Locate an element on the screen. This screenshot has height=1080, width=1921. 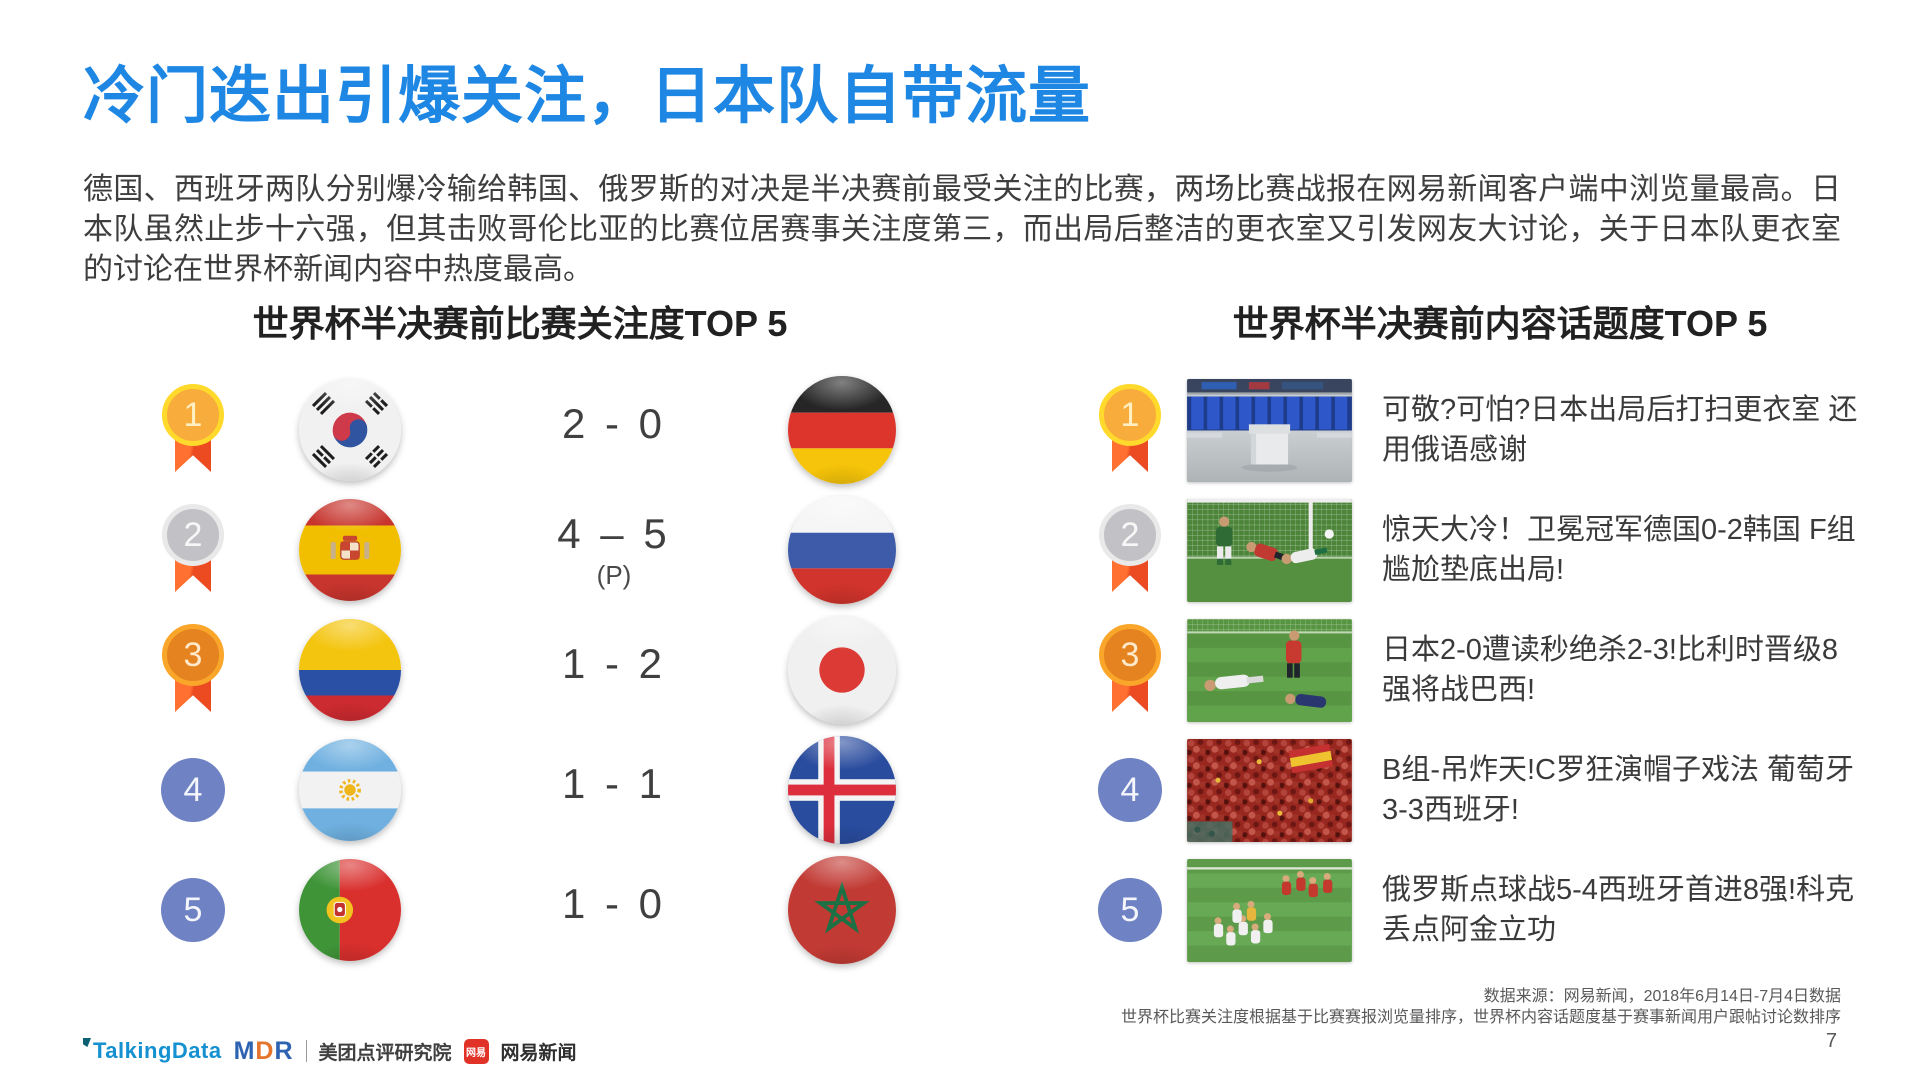
footer-logos: TalkingData MDR 美团点评研究院 网易 网易新闻 is located at coordinates (330, 1051).